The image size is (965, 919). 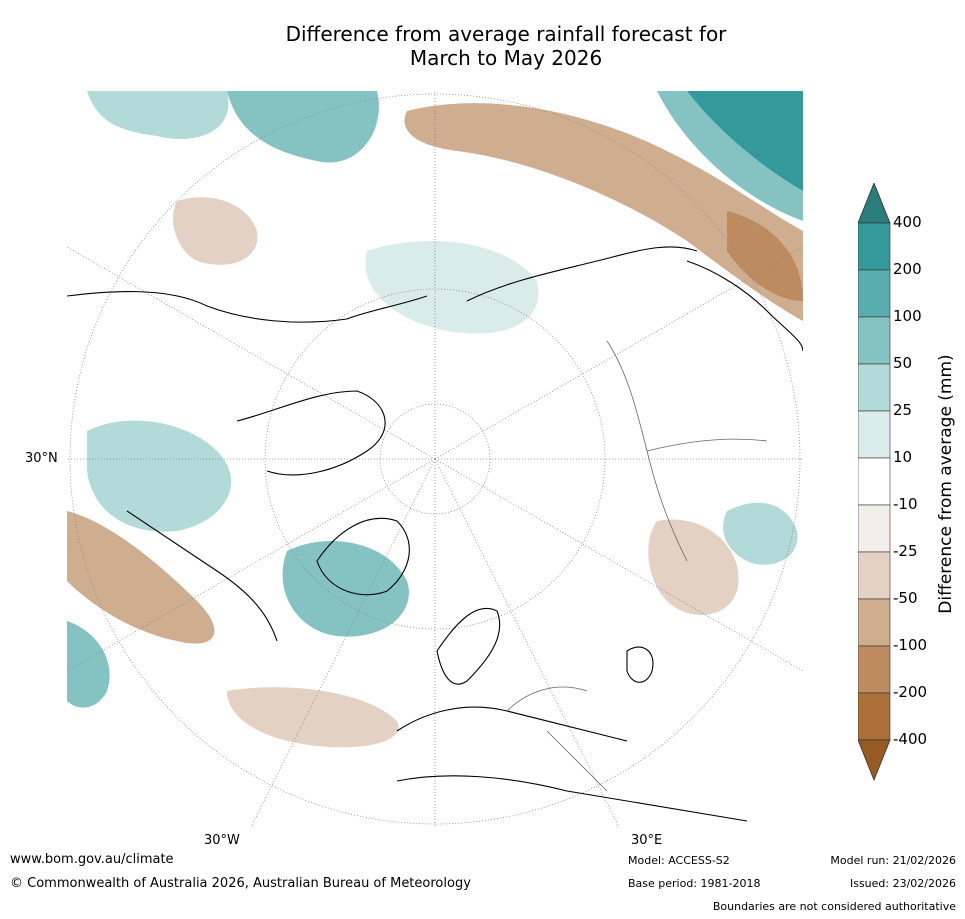 I want to click on colorbar-tick-label: 100, so click(x=907, y=316).